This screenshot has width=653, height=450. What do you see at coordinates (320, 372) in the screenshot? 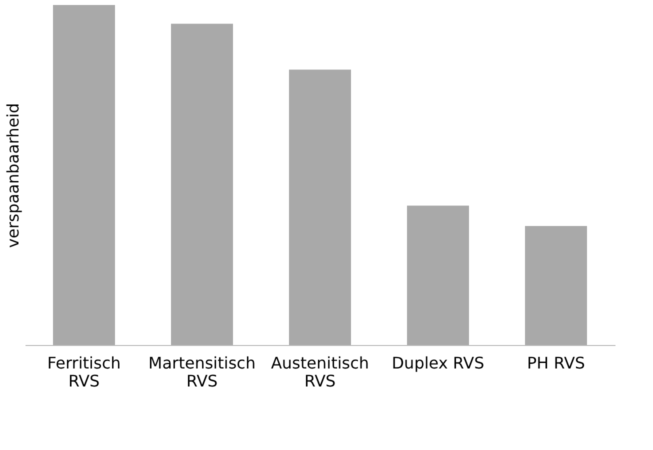
I see `x-tick-label: Austenitisch RVS` at bounding box center [320, 372].